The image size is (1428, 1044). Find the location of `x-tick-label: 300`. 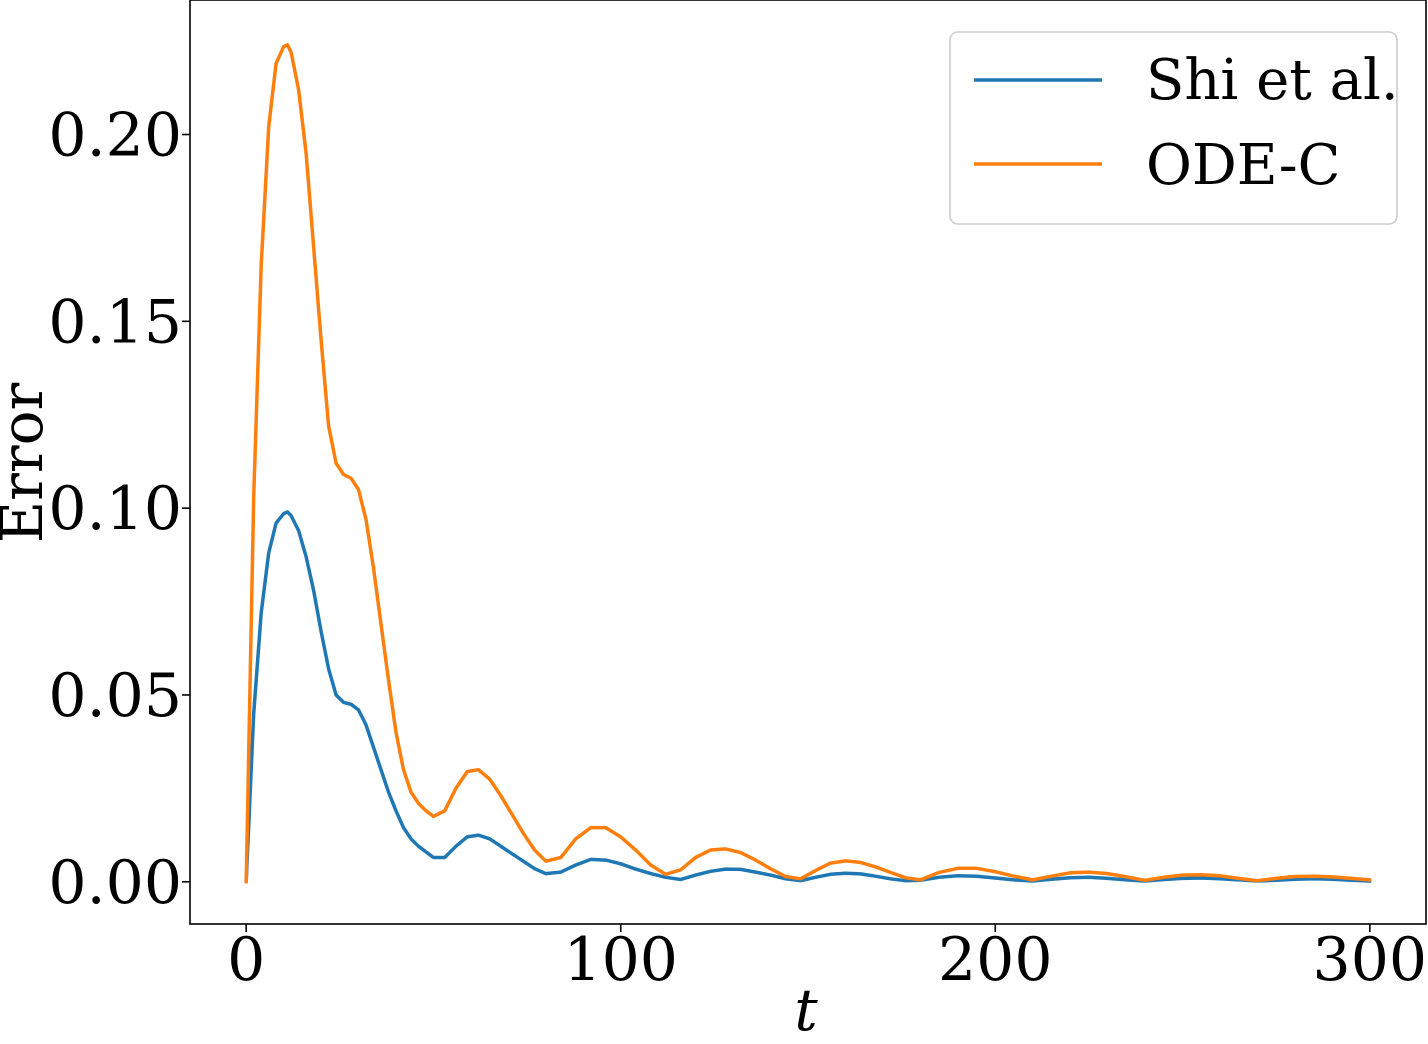

x-tick-label: 300 is located at coordinates (1370, 960).